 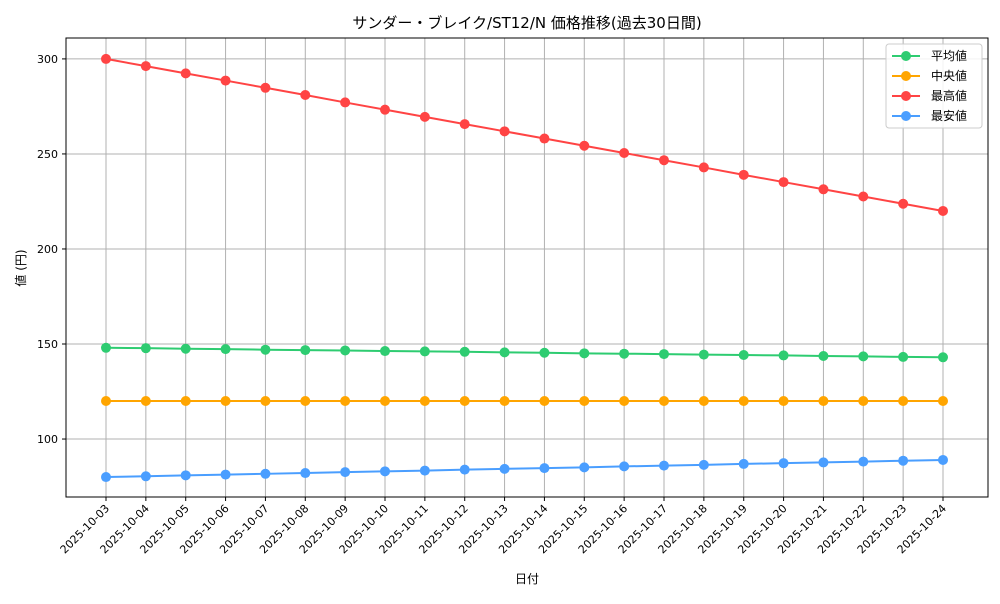 I want to click on legend-frame, so click(x=934, y=86).